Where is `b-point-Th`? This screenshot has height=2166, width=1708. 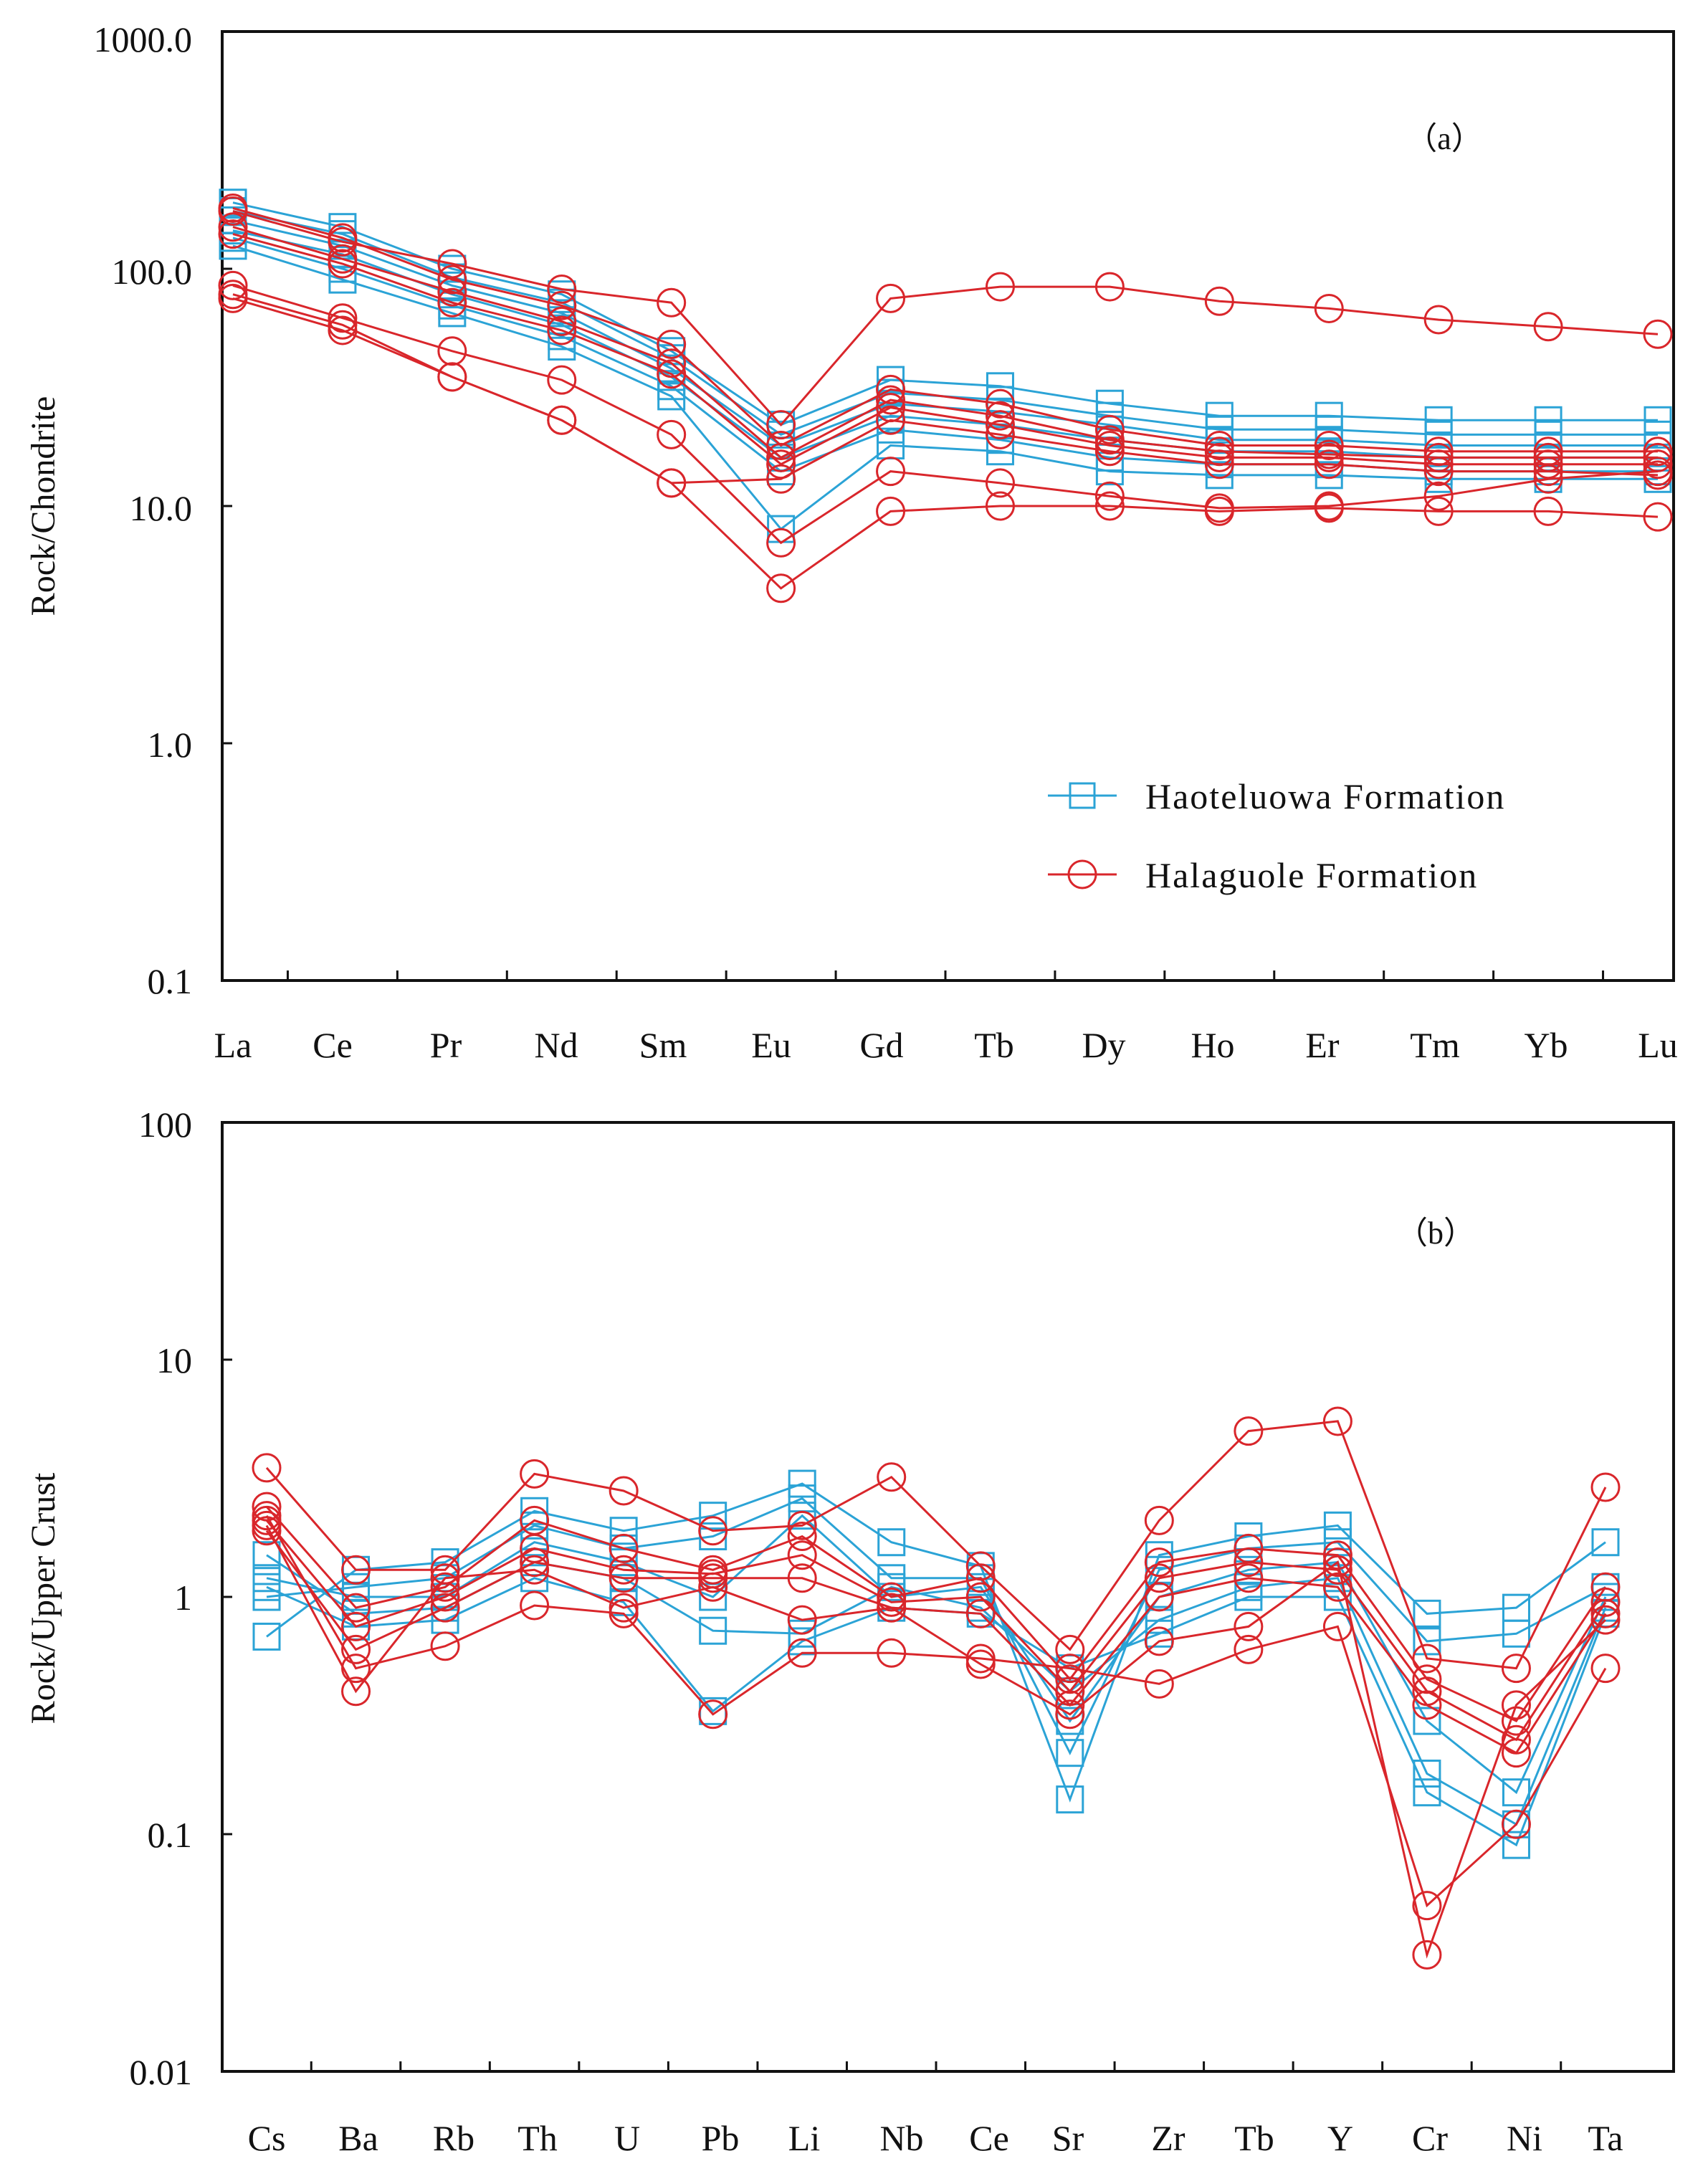 b-point-Th is located at coordinates (535, 1474).